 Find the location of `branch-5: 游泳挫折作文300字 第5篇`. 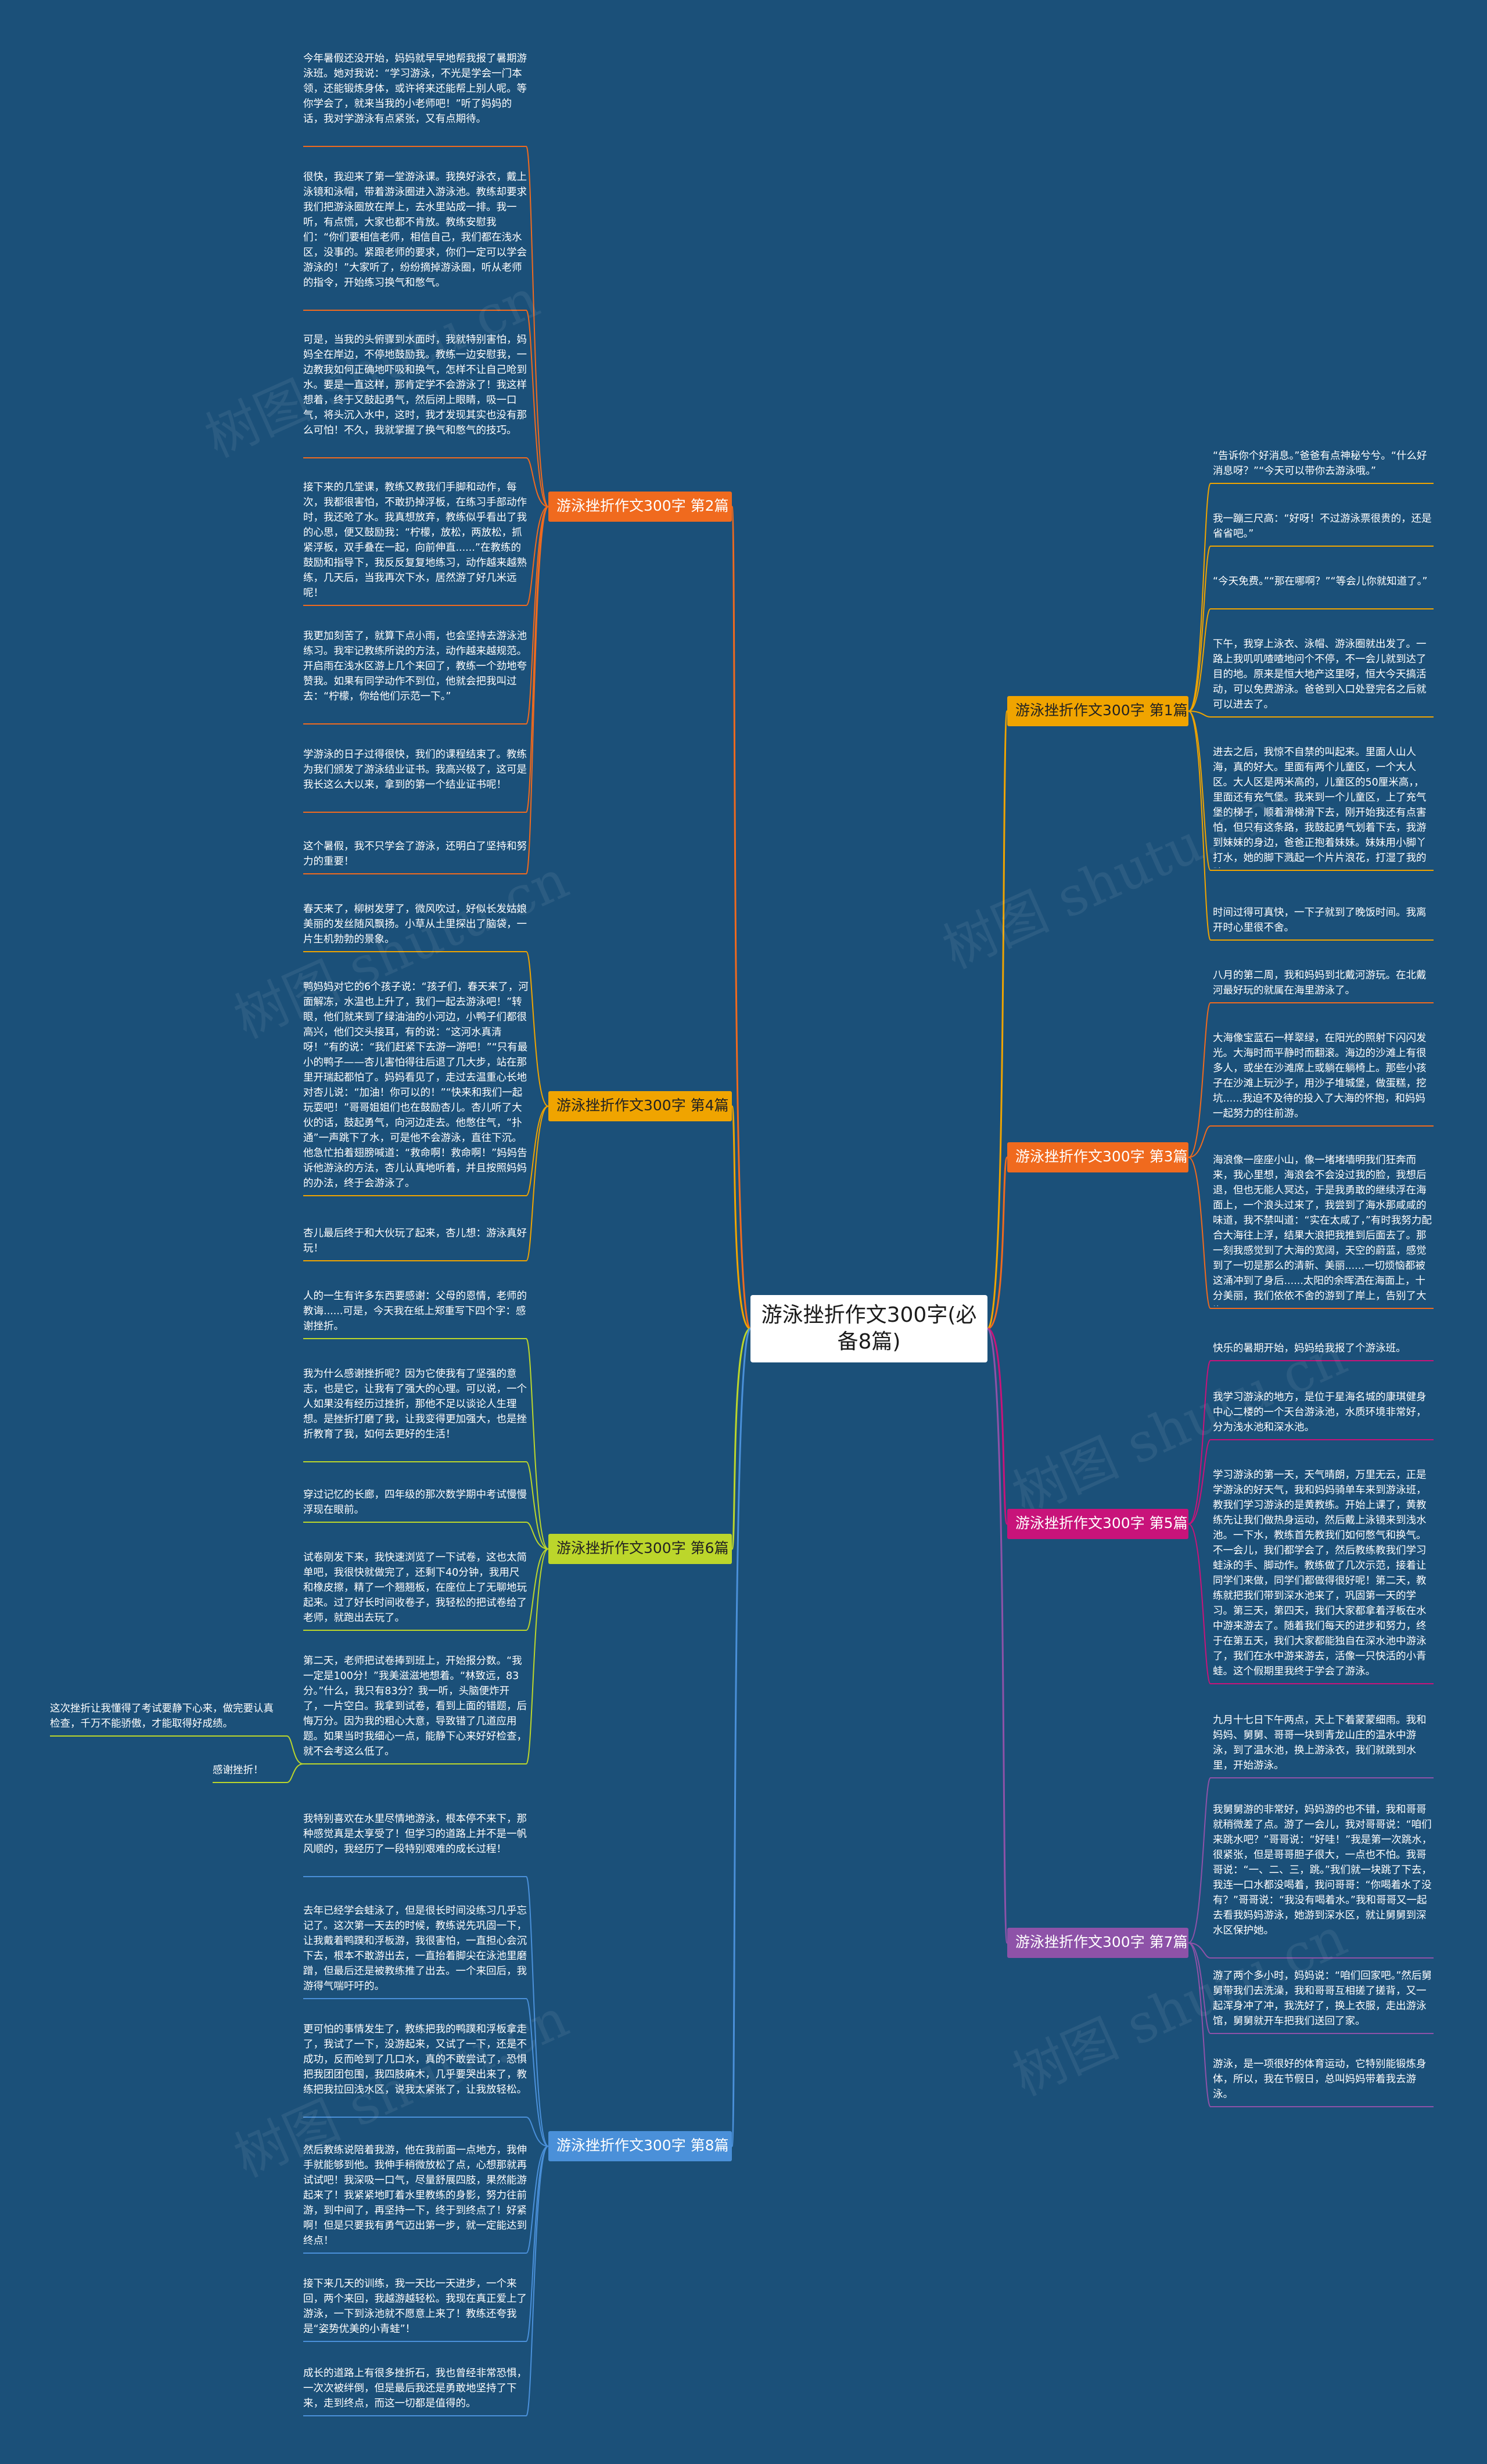

branch-5: 游泳挫折作文300字 第5篇 is located at coordinates (1097, 1524).